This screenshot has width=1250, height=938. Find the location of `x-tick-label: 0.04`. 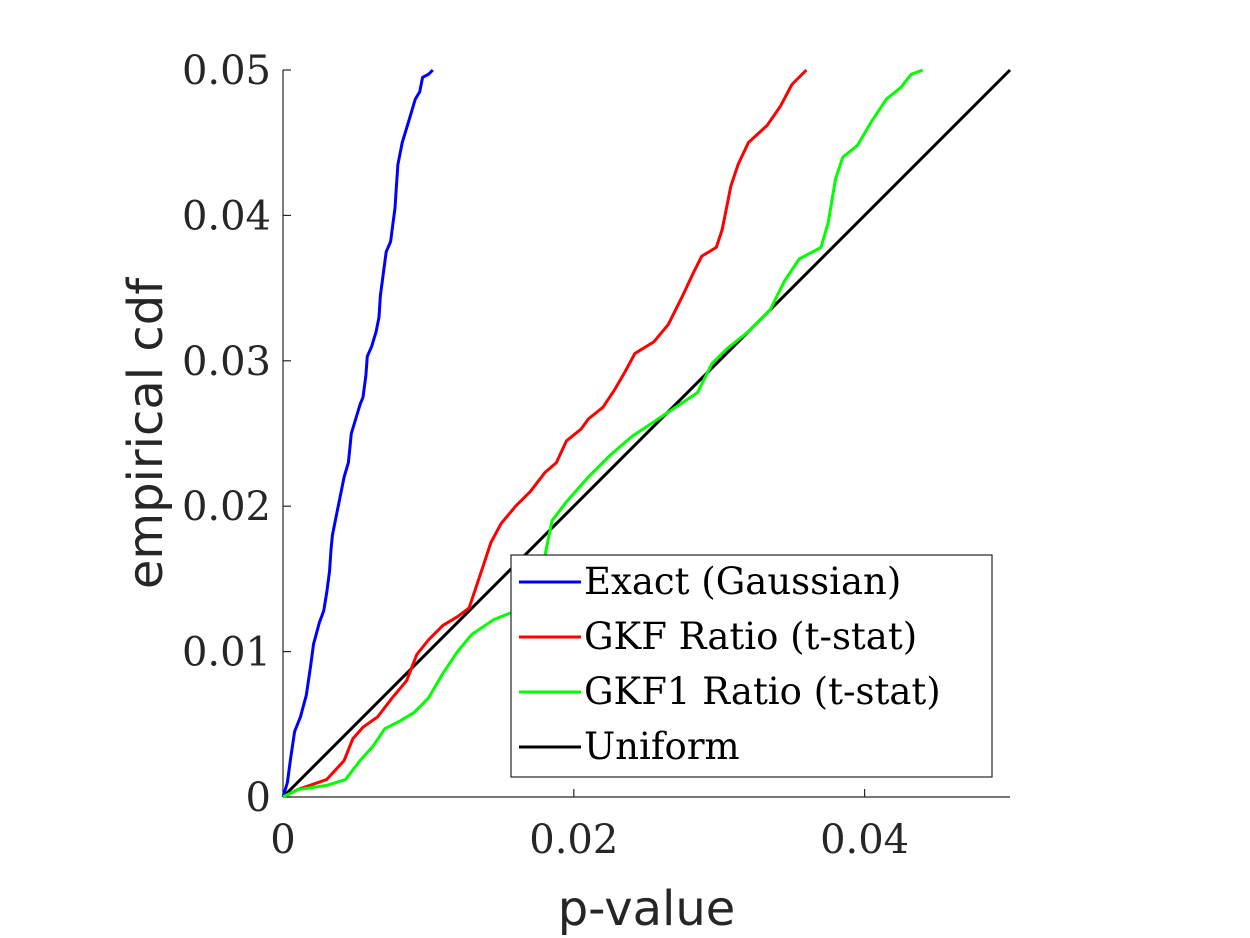

x-tick-label: 0.04 is located at coordinates (864, 840).